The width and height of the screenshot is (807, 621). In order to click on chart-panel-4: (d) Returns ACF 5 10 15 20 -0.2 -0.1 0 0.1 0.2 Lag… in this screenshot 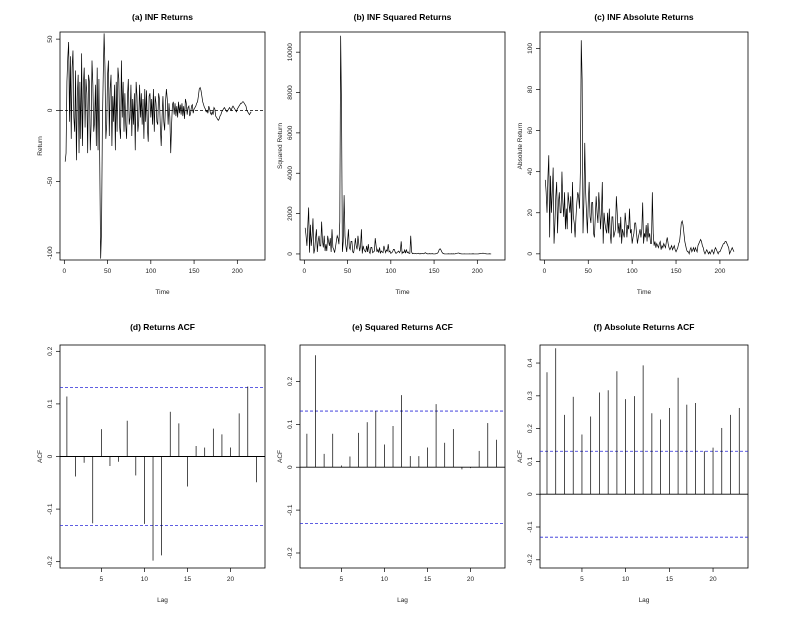, I will do `click(151, 463)`.